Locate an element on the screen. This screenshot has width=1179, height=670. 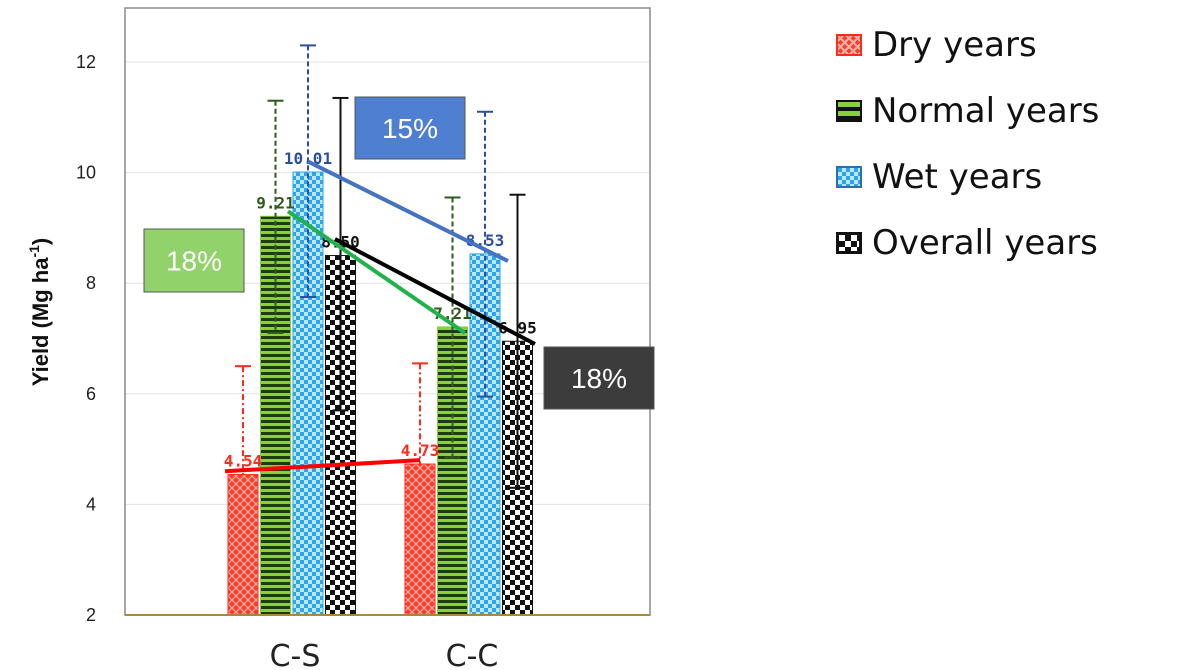
percent-label-2: 18% is located at coordinates (194, 261).